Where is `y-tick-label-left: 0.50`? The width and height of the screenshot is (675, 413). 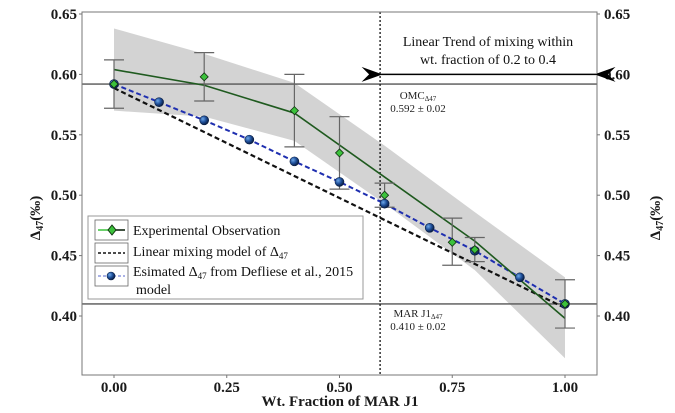
y-tick-label-left: 0.50 is located at coordinates (64, 196).